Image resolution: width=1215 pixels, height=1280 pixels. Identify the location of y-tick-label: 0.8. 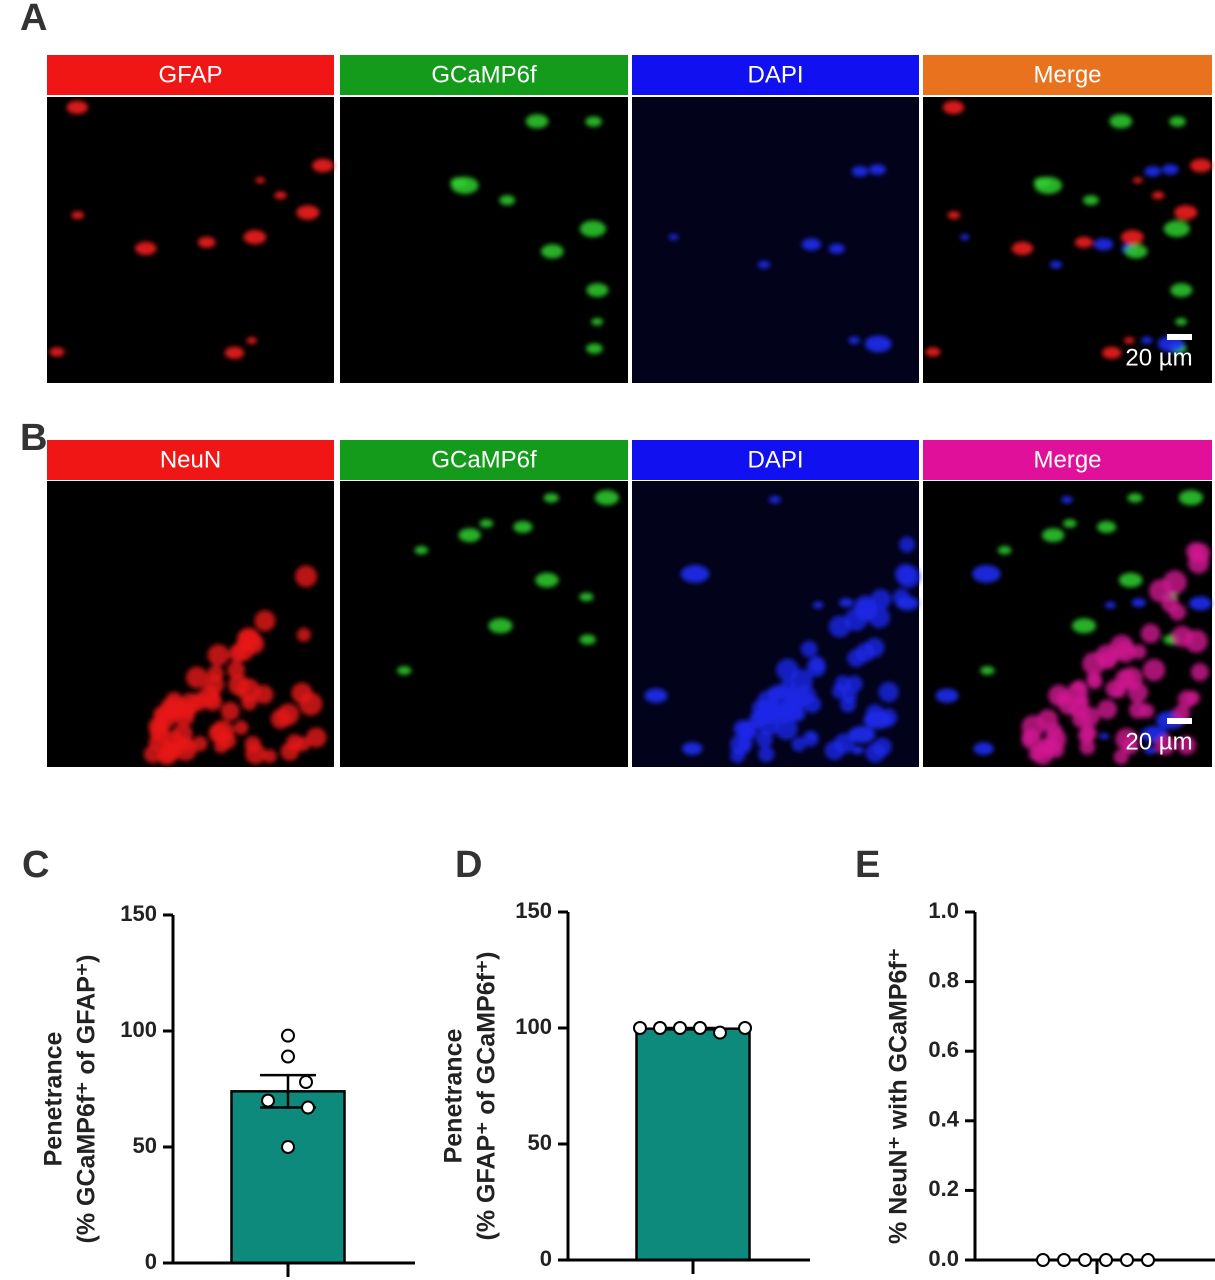
(943, 979).